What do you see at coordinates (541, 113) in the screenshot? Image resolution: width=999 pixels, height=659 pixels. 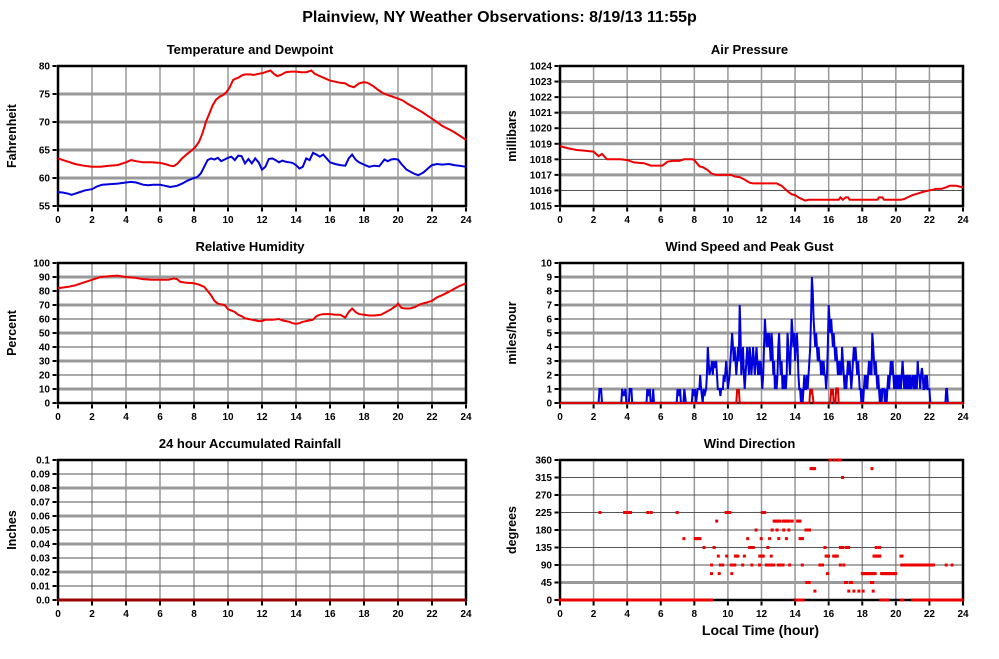 I see `y-tick-label: 1021` at bounding box center [541, 113].